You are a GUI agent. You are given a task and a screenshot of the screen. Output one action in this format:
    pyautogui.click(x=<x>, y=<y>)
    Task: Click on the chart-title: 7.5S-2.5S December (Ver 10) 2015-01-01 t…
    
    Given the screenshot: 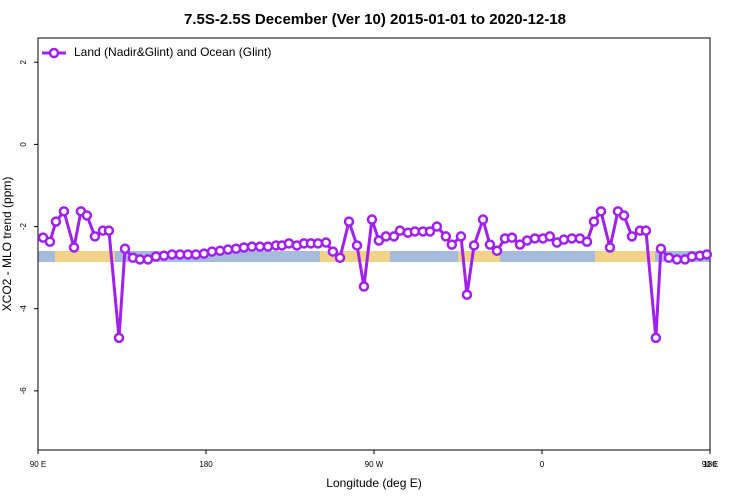 What is the action you would take?
    pyautogui.click(x=375, y=19)
    